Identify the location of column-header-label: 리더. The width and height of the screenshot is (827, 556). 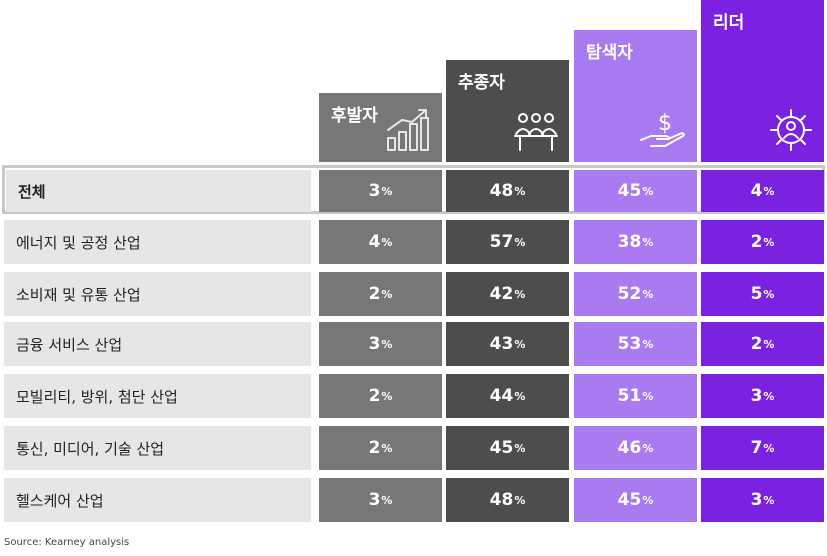
(729, 23).